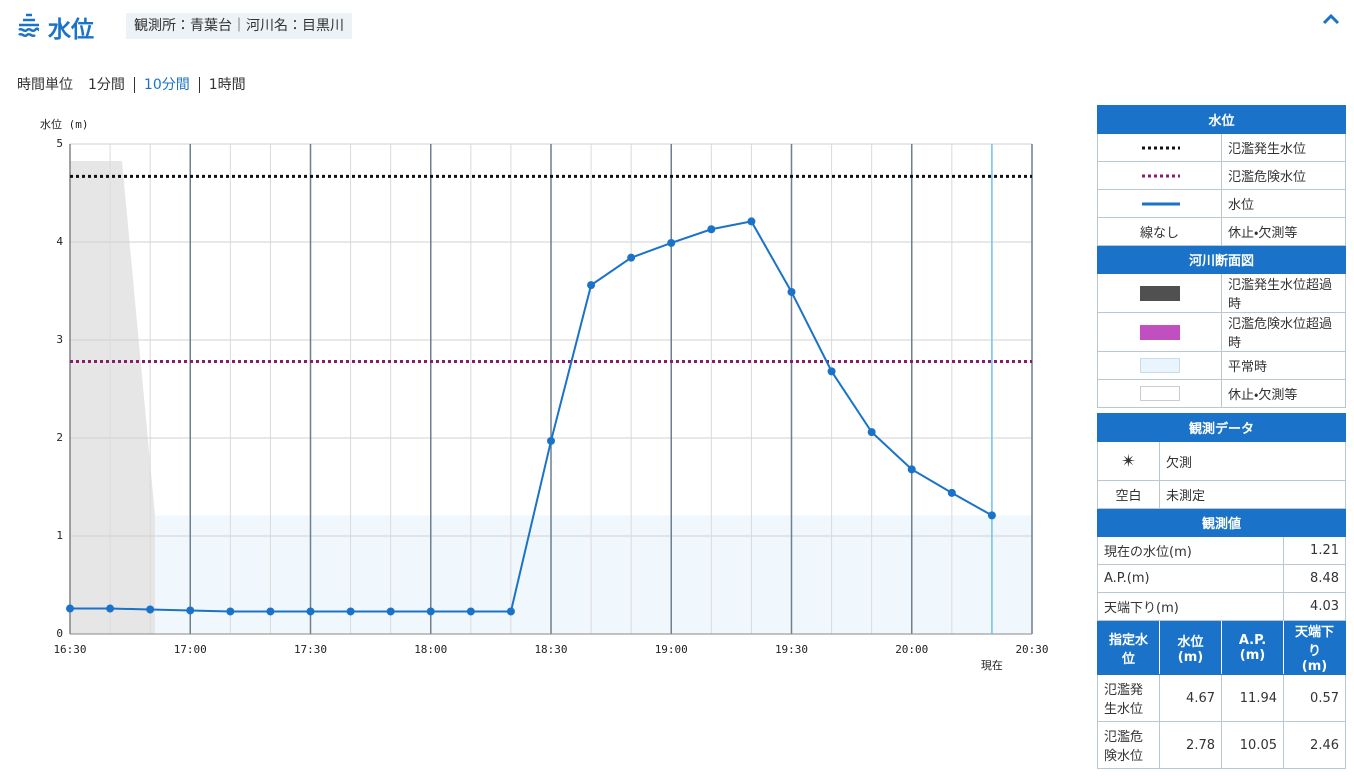 The image size is (1354, 776). Describe the element at coordinates (1031, 649) in the screenshot. I see `x-tick-label: 20:30` at that location.